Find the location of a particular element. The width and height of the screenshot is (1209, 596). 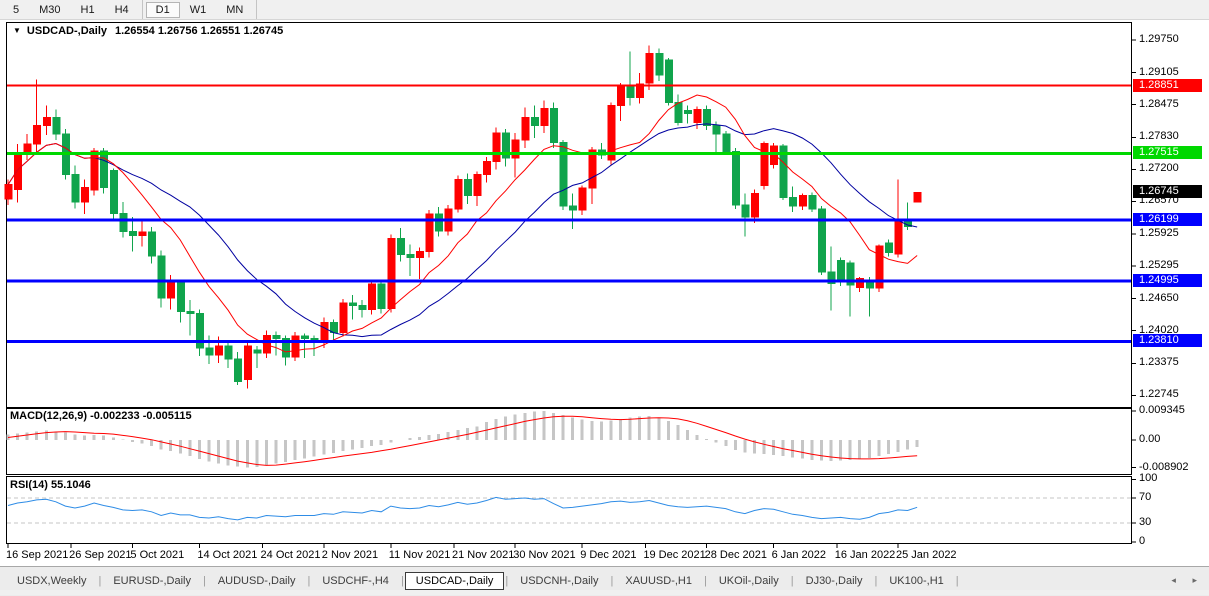

chart-tab-xauusd-h1: XAUUSD-,H1 is located at coordinates (658, 580).